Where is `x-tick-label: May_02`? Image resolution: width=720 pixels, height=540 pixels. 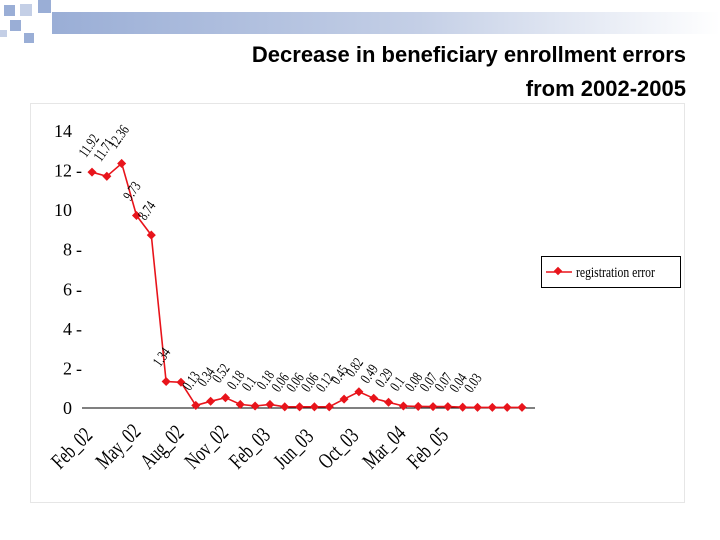
x-tick-label: May_02 is located at coordinates (118, 447).